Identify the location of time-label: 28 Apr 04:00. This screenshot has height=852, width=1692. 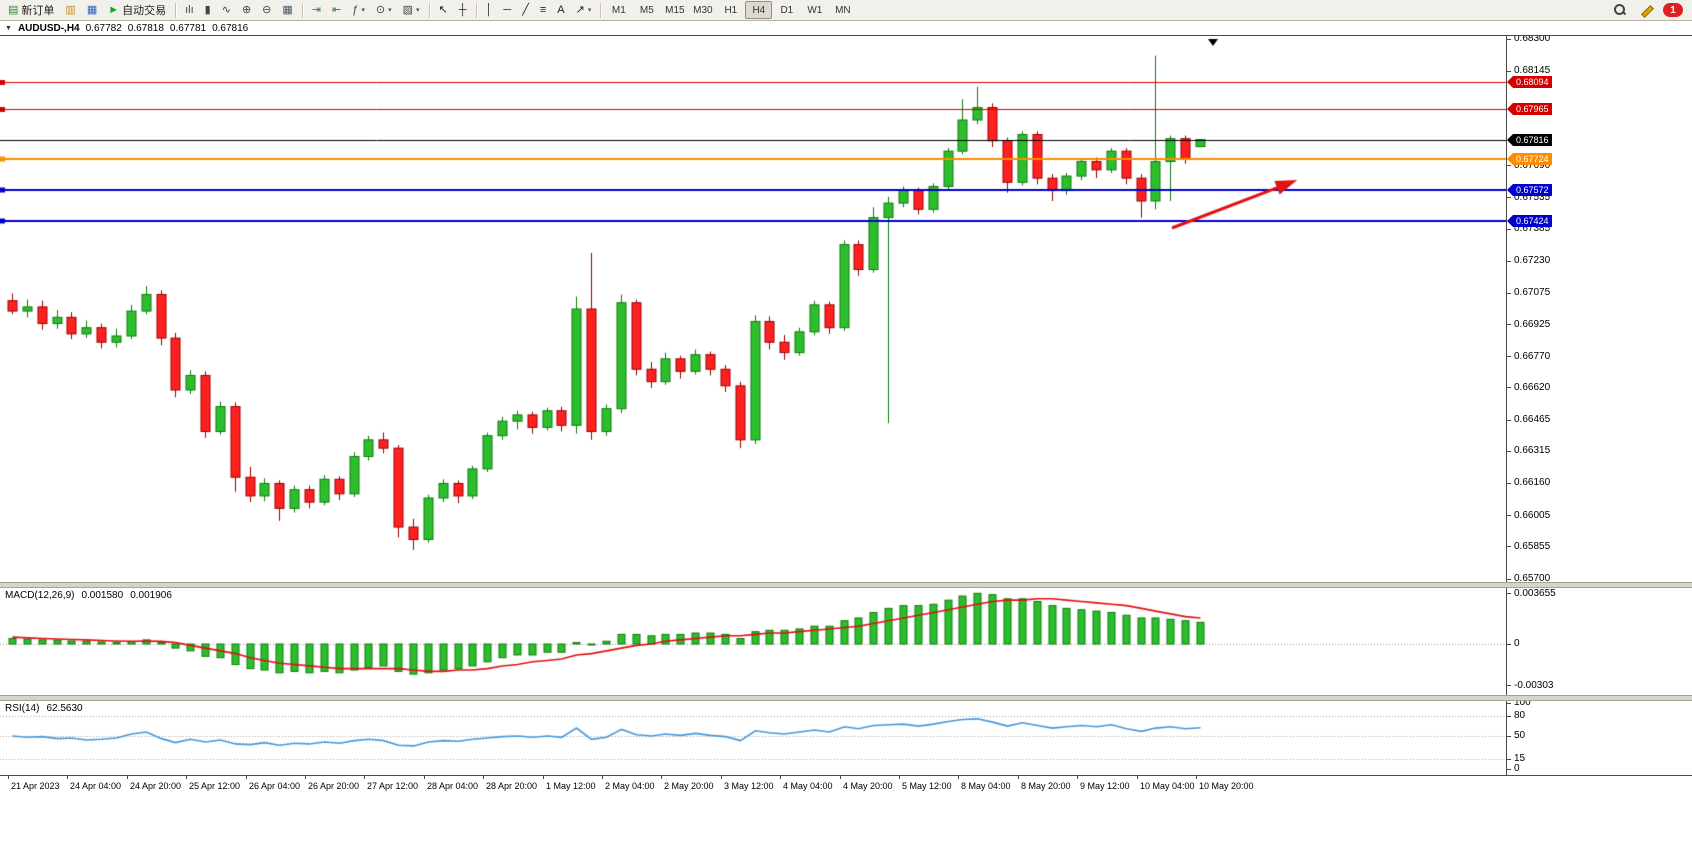
(453, 786).